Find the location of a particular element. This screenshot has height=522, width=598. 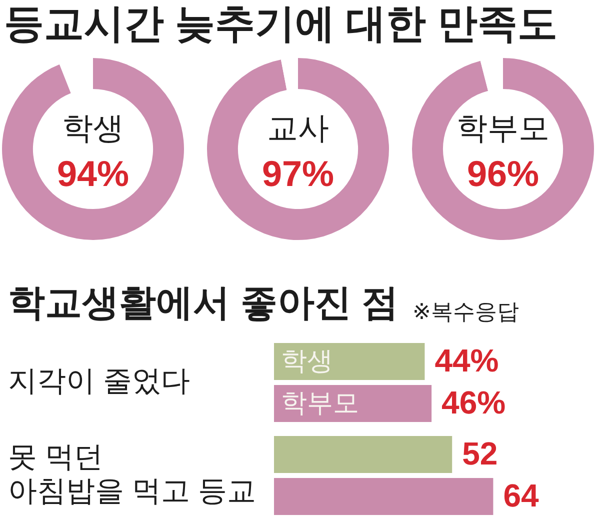

data-label: 97% is located at coordinates (298, 173).